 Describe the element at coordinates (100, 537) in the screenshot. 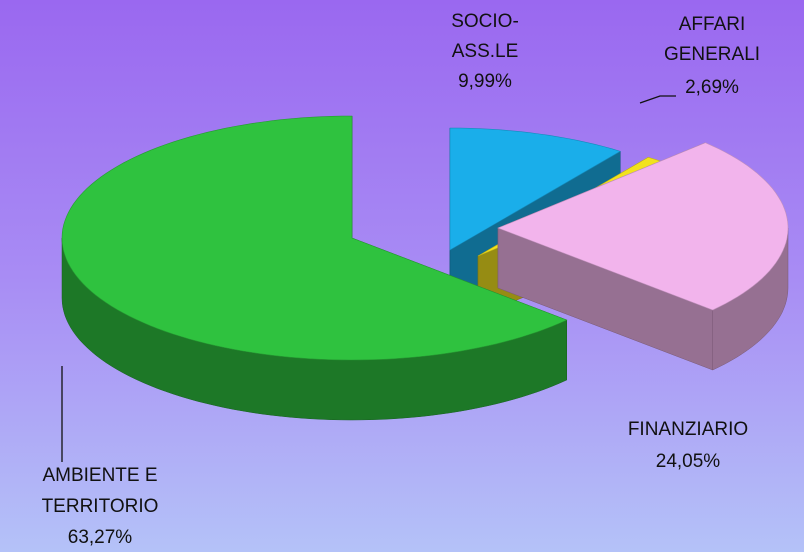

I see `value-label: 63,27%` at that location.